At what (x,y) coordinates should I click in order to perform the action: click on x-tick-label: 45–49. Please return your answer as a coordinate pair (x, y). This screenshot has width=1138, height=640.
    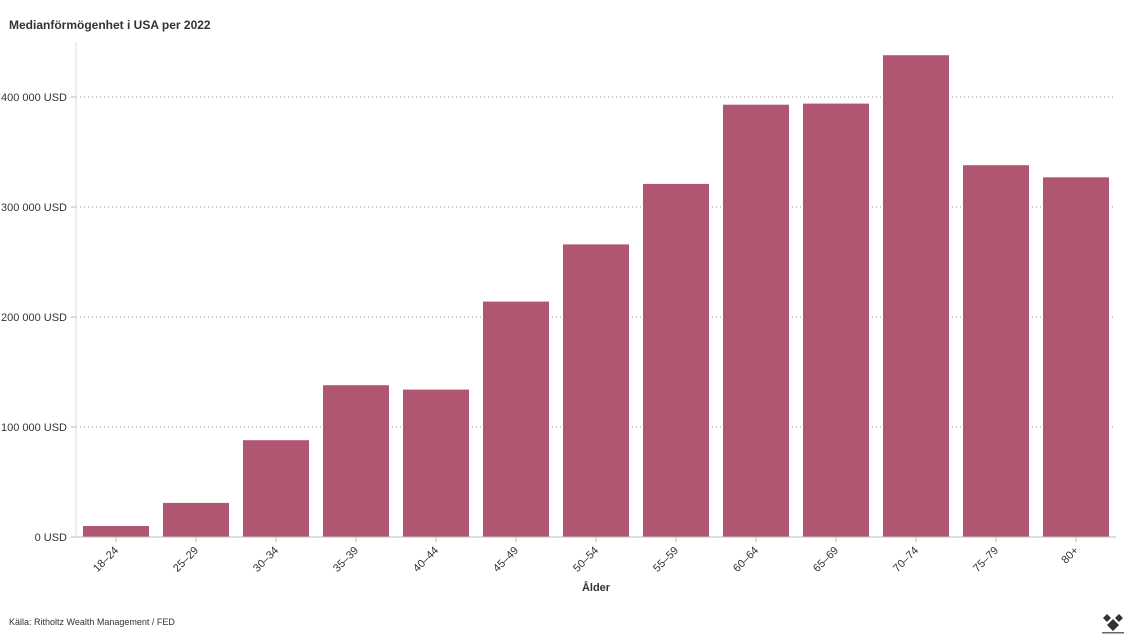
    Looking at the image, I should click on (506, 560).